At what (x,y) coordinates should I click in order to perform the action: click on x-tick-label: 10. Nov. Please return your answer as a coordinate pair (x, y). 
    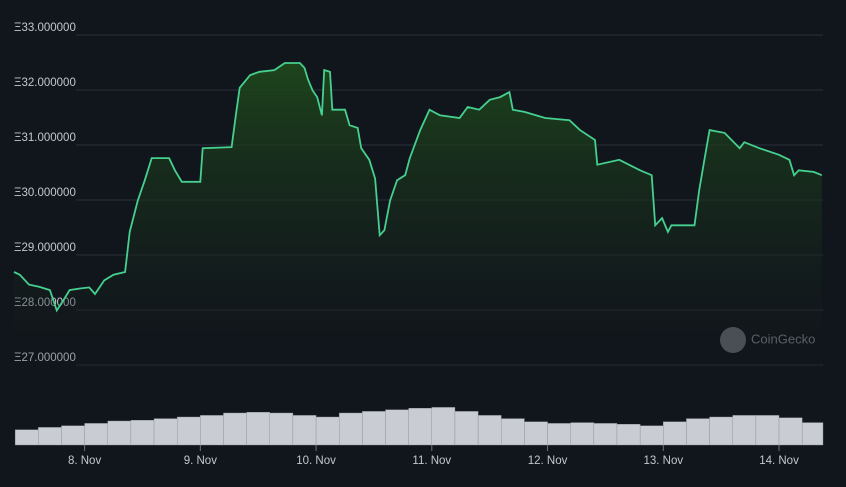
    Looking at the image, I should click on (316, 461).